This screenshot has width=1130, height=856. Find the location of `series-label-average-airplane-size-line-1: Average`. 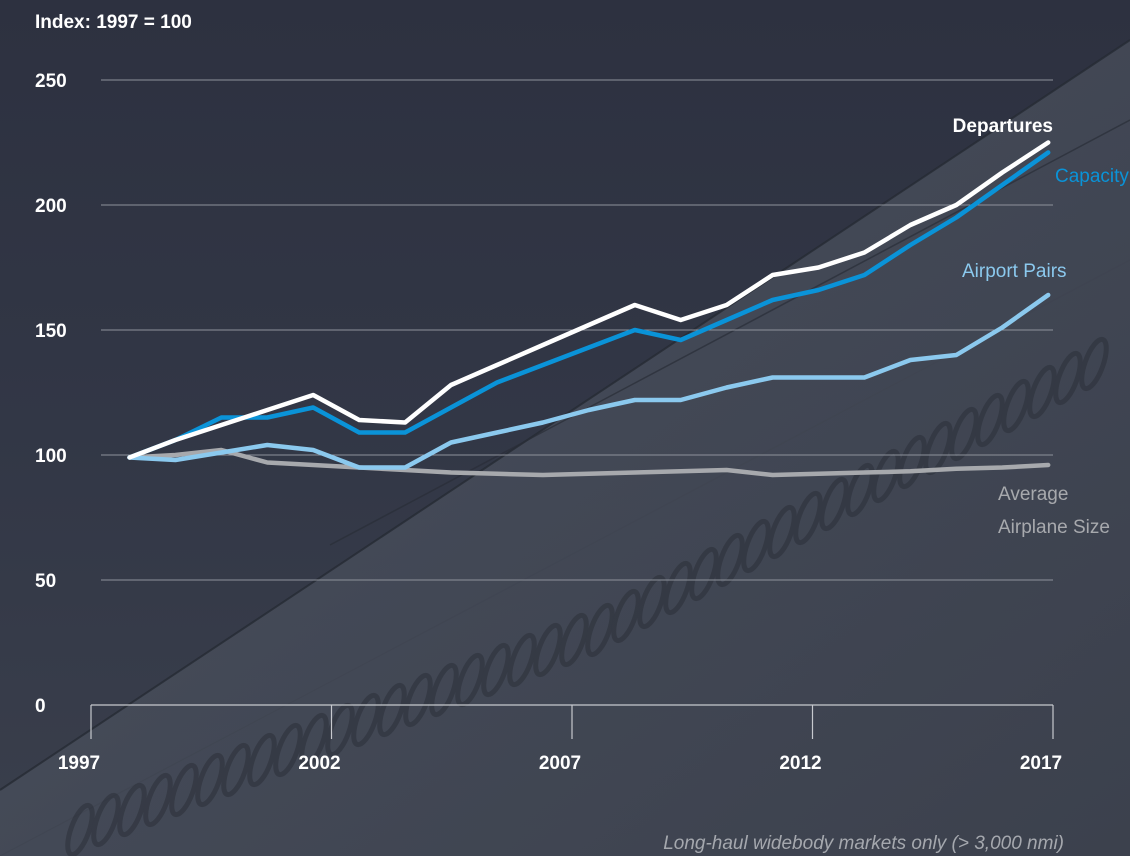

series-label-average-airplane-size-line-1: Average is located at coordinates (1033, 494).